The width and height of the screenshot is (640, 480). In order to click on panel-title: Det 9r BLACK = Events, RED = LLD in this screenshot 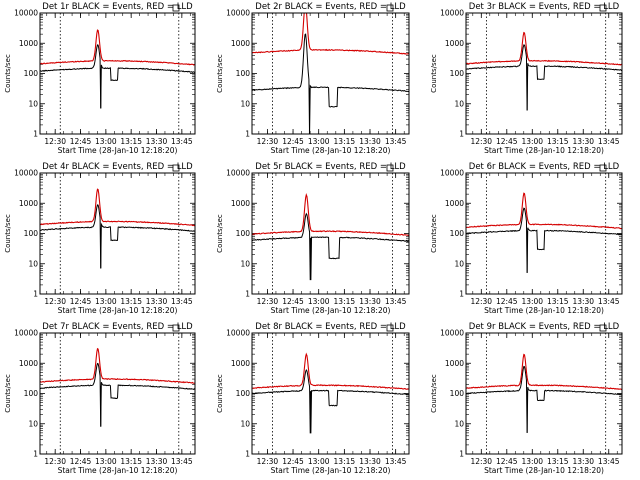, I will do `click(544, 327)`.